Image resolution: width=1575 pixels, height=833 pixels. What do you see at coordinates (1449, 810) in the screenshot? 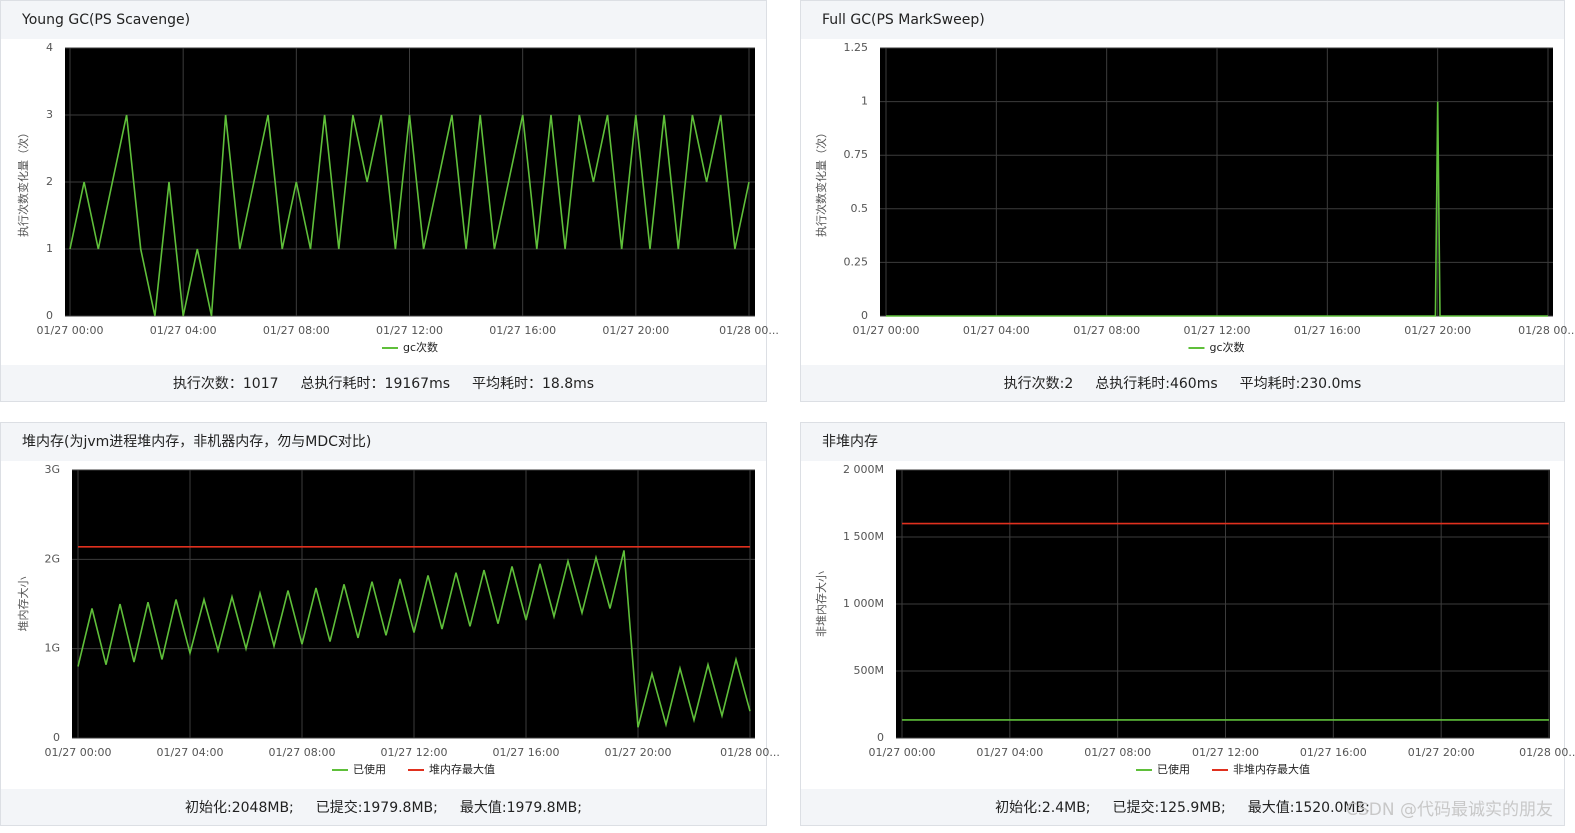
I see `watermark: CSDN @代码最诚实的朋友` at bounding box center [1449, 810].